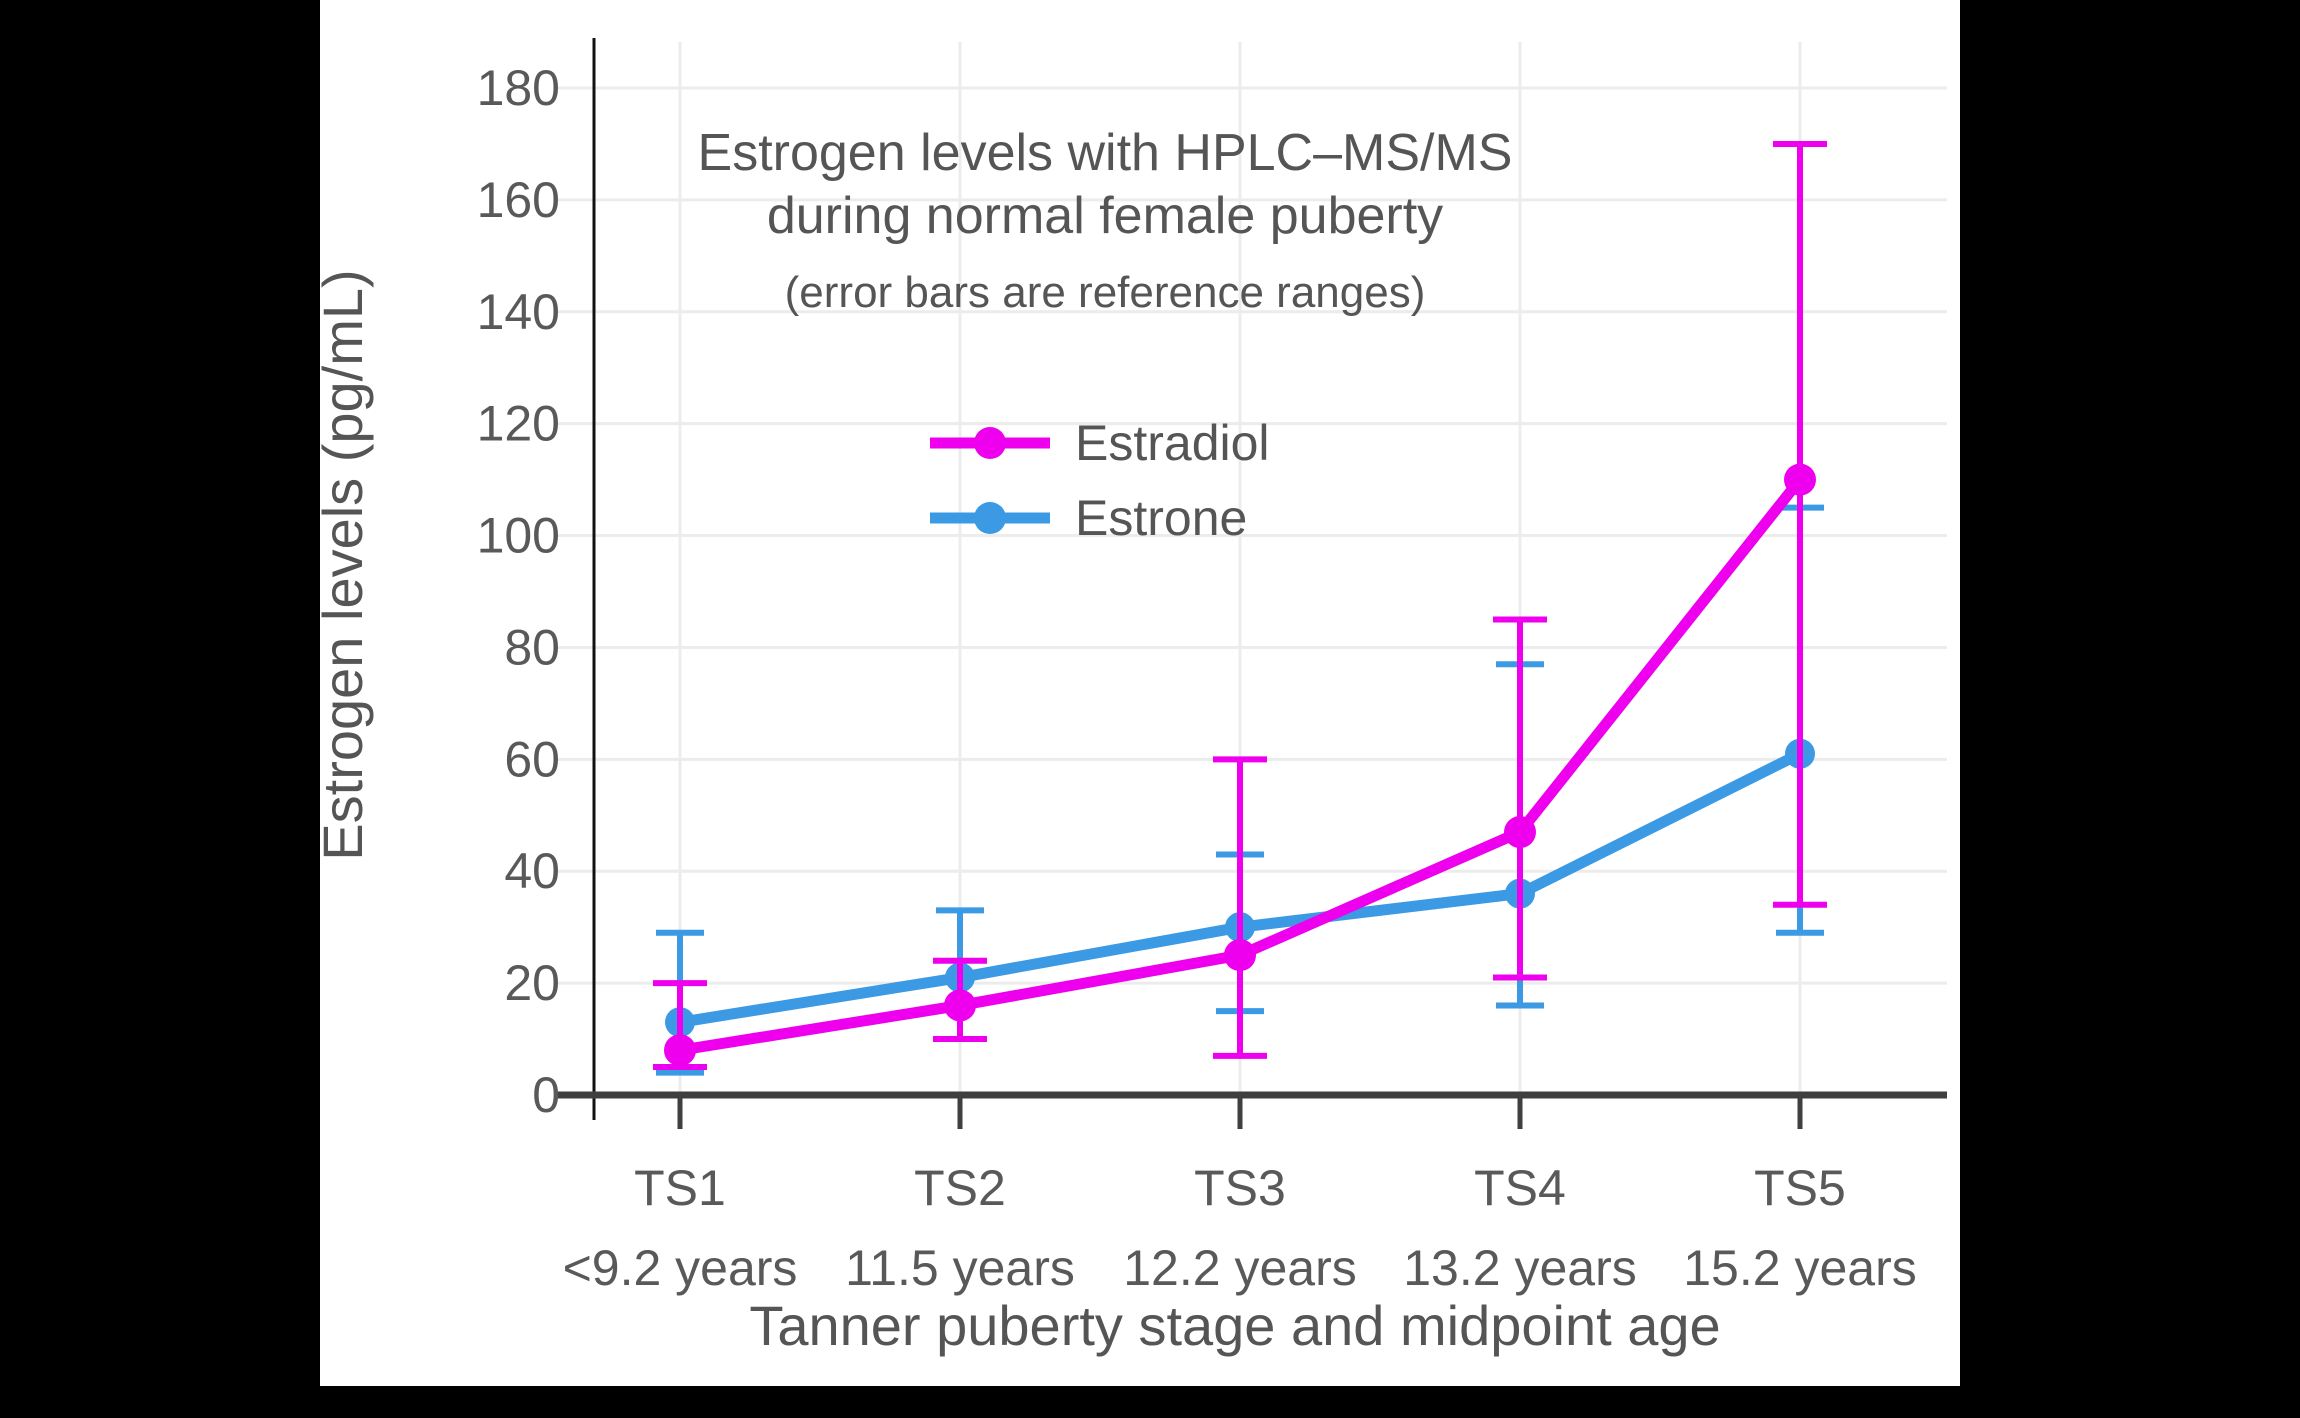 The image size is (2300, 1418). What do you see at coordinates (1105, 216) in the screenshot?
I see `chart-title-line-2: during normal female puberty` at bounding box center [1105, 216].